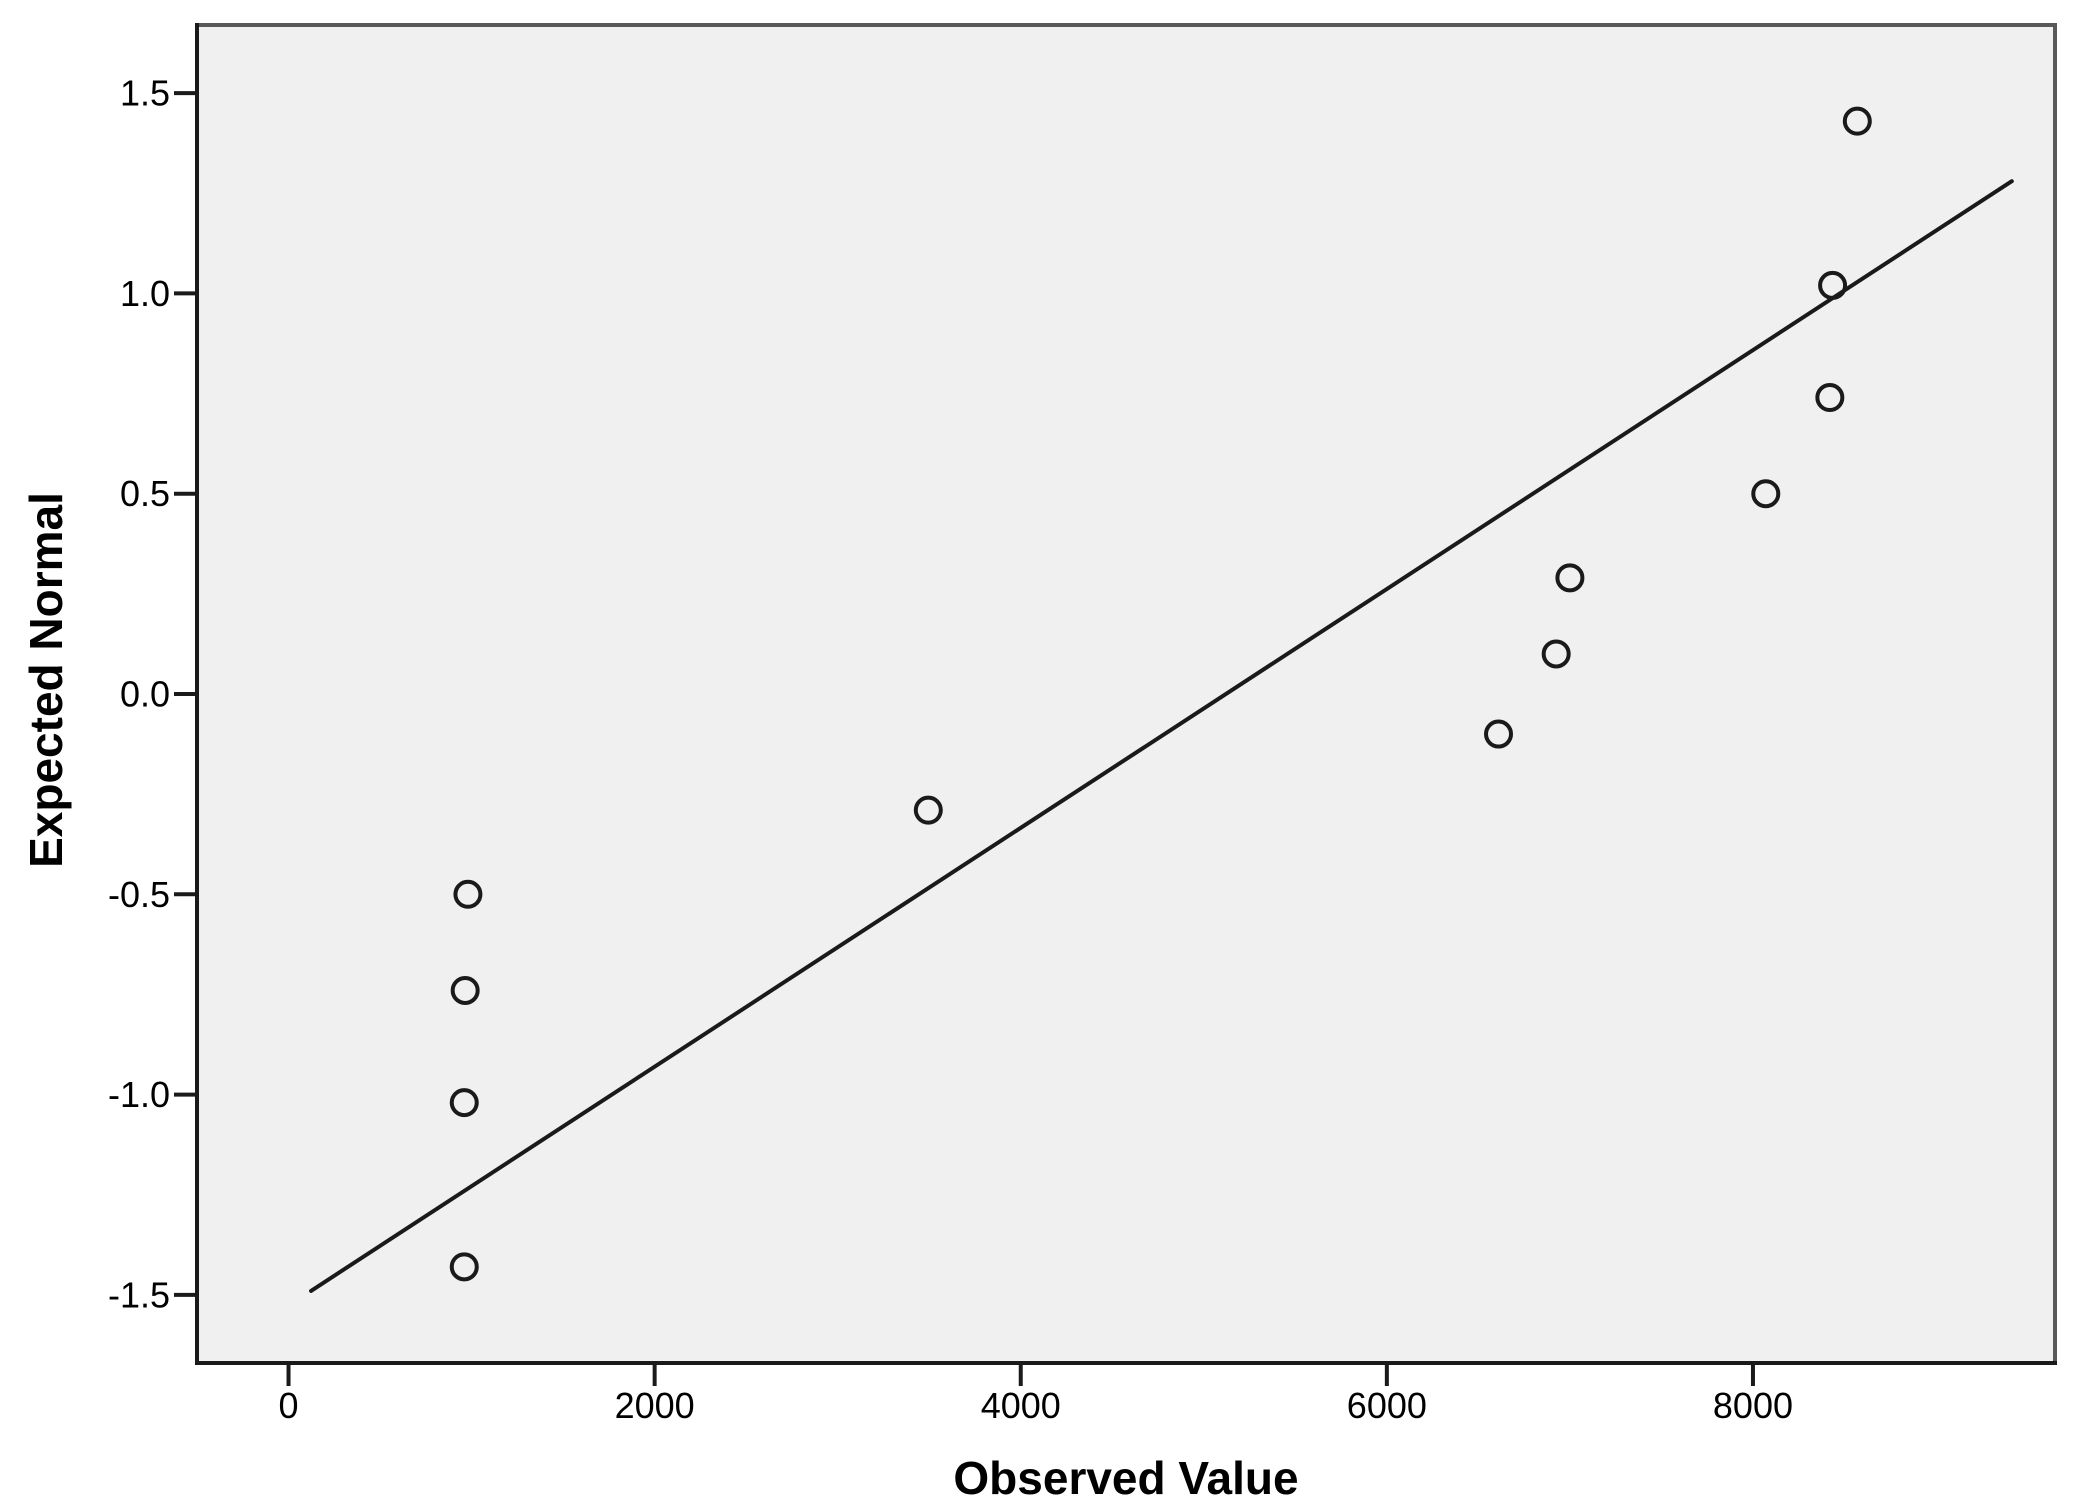 Image resolution: width=2080 pixels, height=1512 pixels. What do you see at coordinates (139, 894) in the screenshot?
I see `y-tick-label: -0.5` at bounding box center [139, 894].